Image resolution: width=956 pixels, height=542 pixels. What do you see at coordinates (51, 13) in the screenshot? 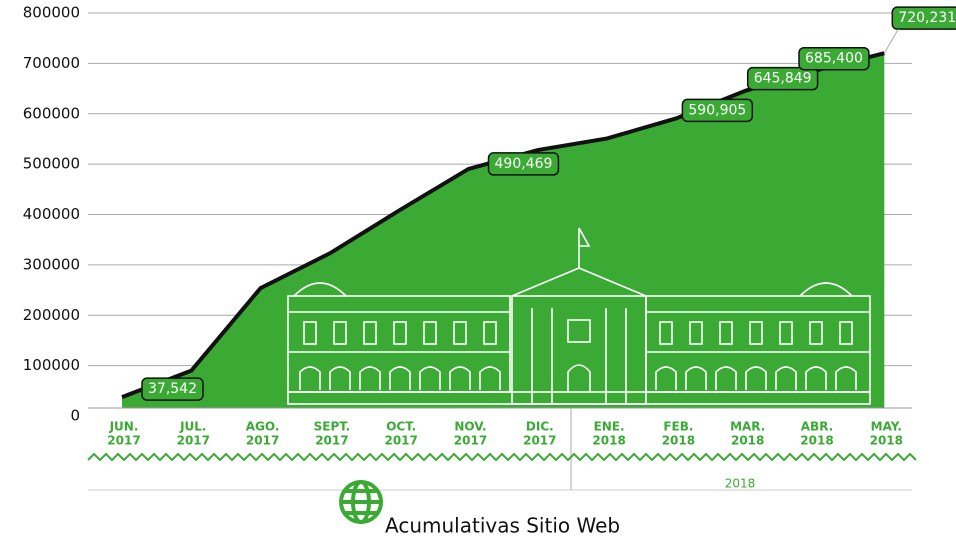
I see `y-tick-label: 800000` at bounding box center [51, 13].